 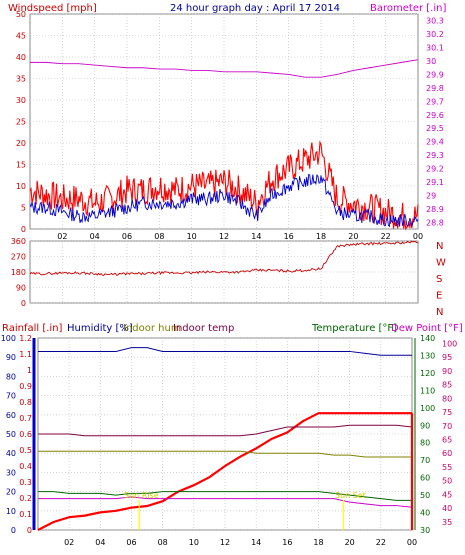 I want to click on dew-point-tick-label: 40, so click(x=447, y=508).